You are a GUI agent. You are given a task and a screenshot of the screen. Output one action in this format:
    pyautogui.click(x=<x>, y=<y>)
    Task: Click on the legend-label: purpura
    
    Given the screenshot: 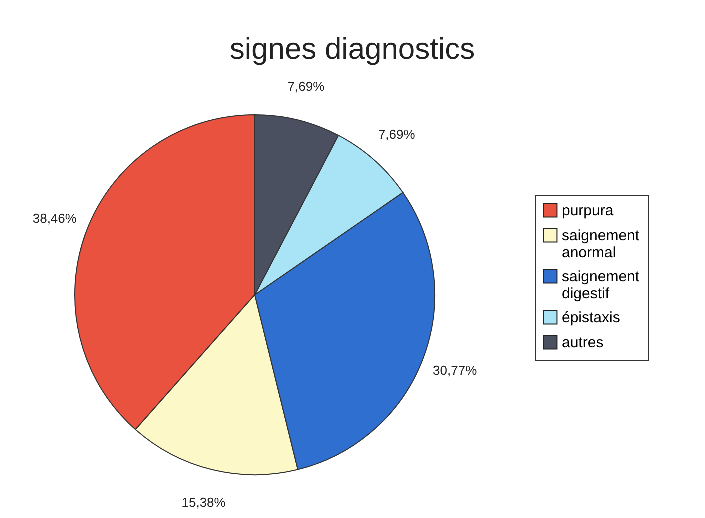 What is the action you would take?
    pyautogui.click(x=588, y=211)
    